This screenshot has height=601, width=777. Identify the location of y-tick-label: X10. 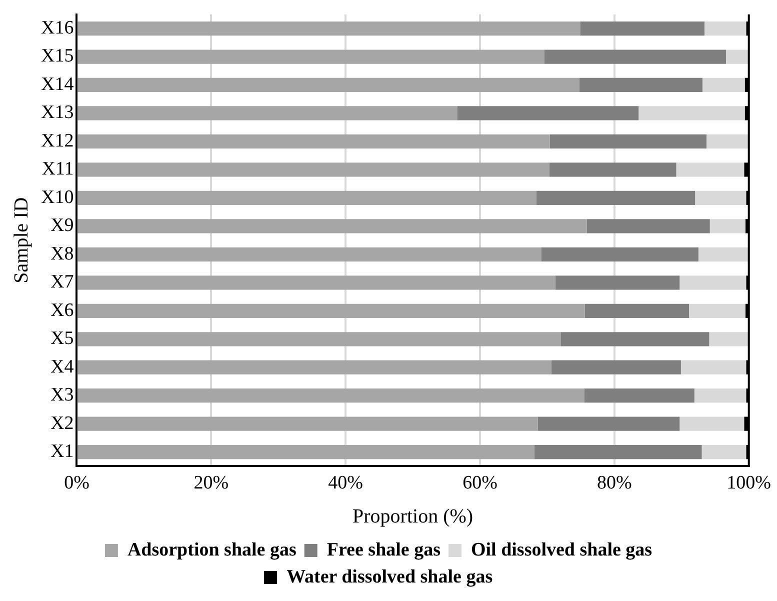
(57, 197).